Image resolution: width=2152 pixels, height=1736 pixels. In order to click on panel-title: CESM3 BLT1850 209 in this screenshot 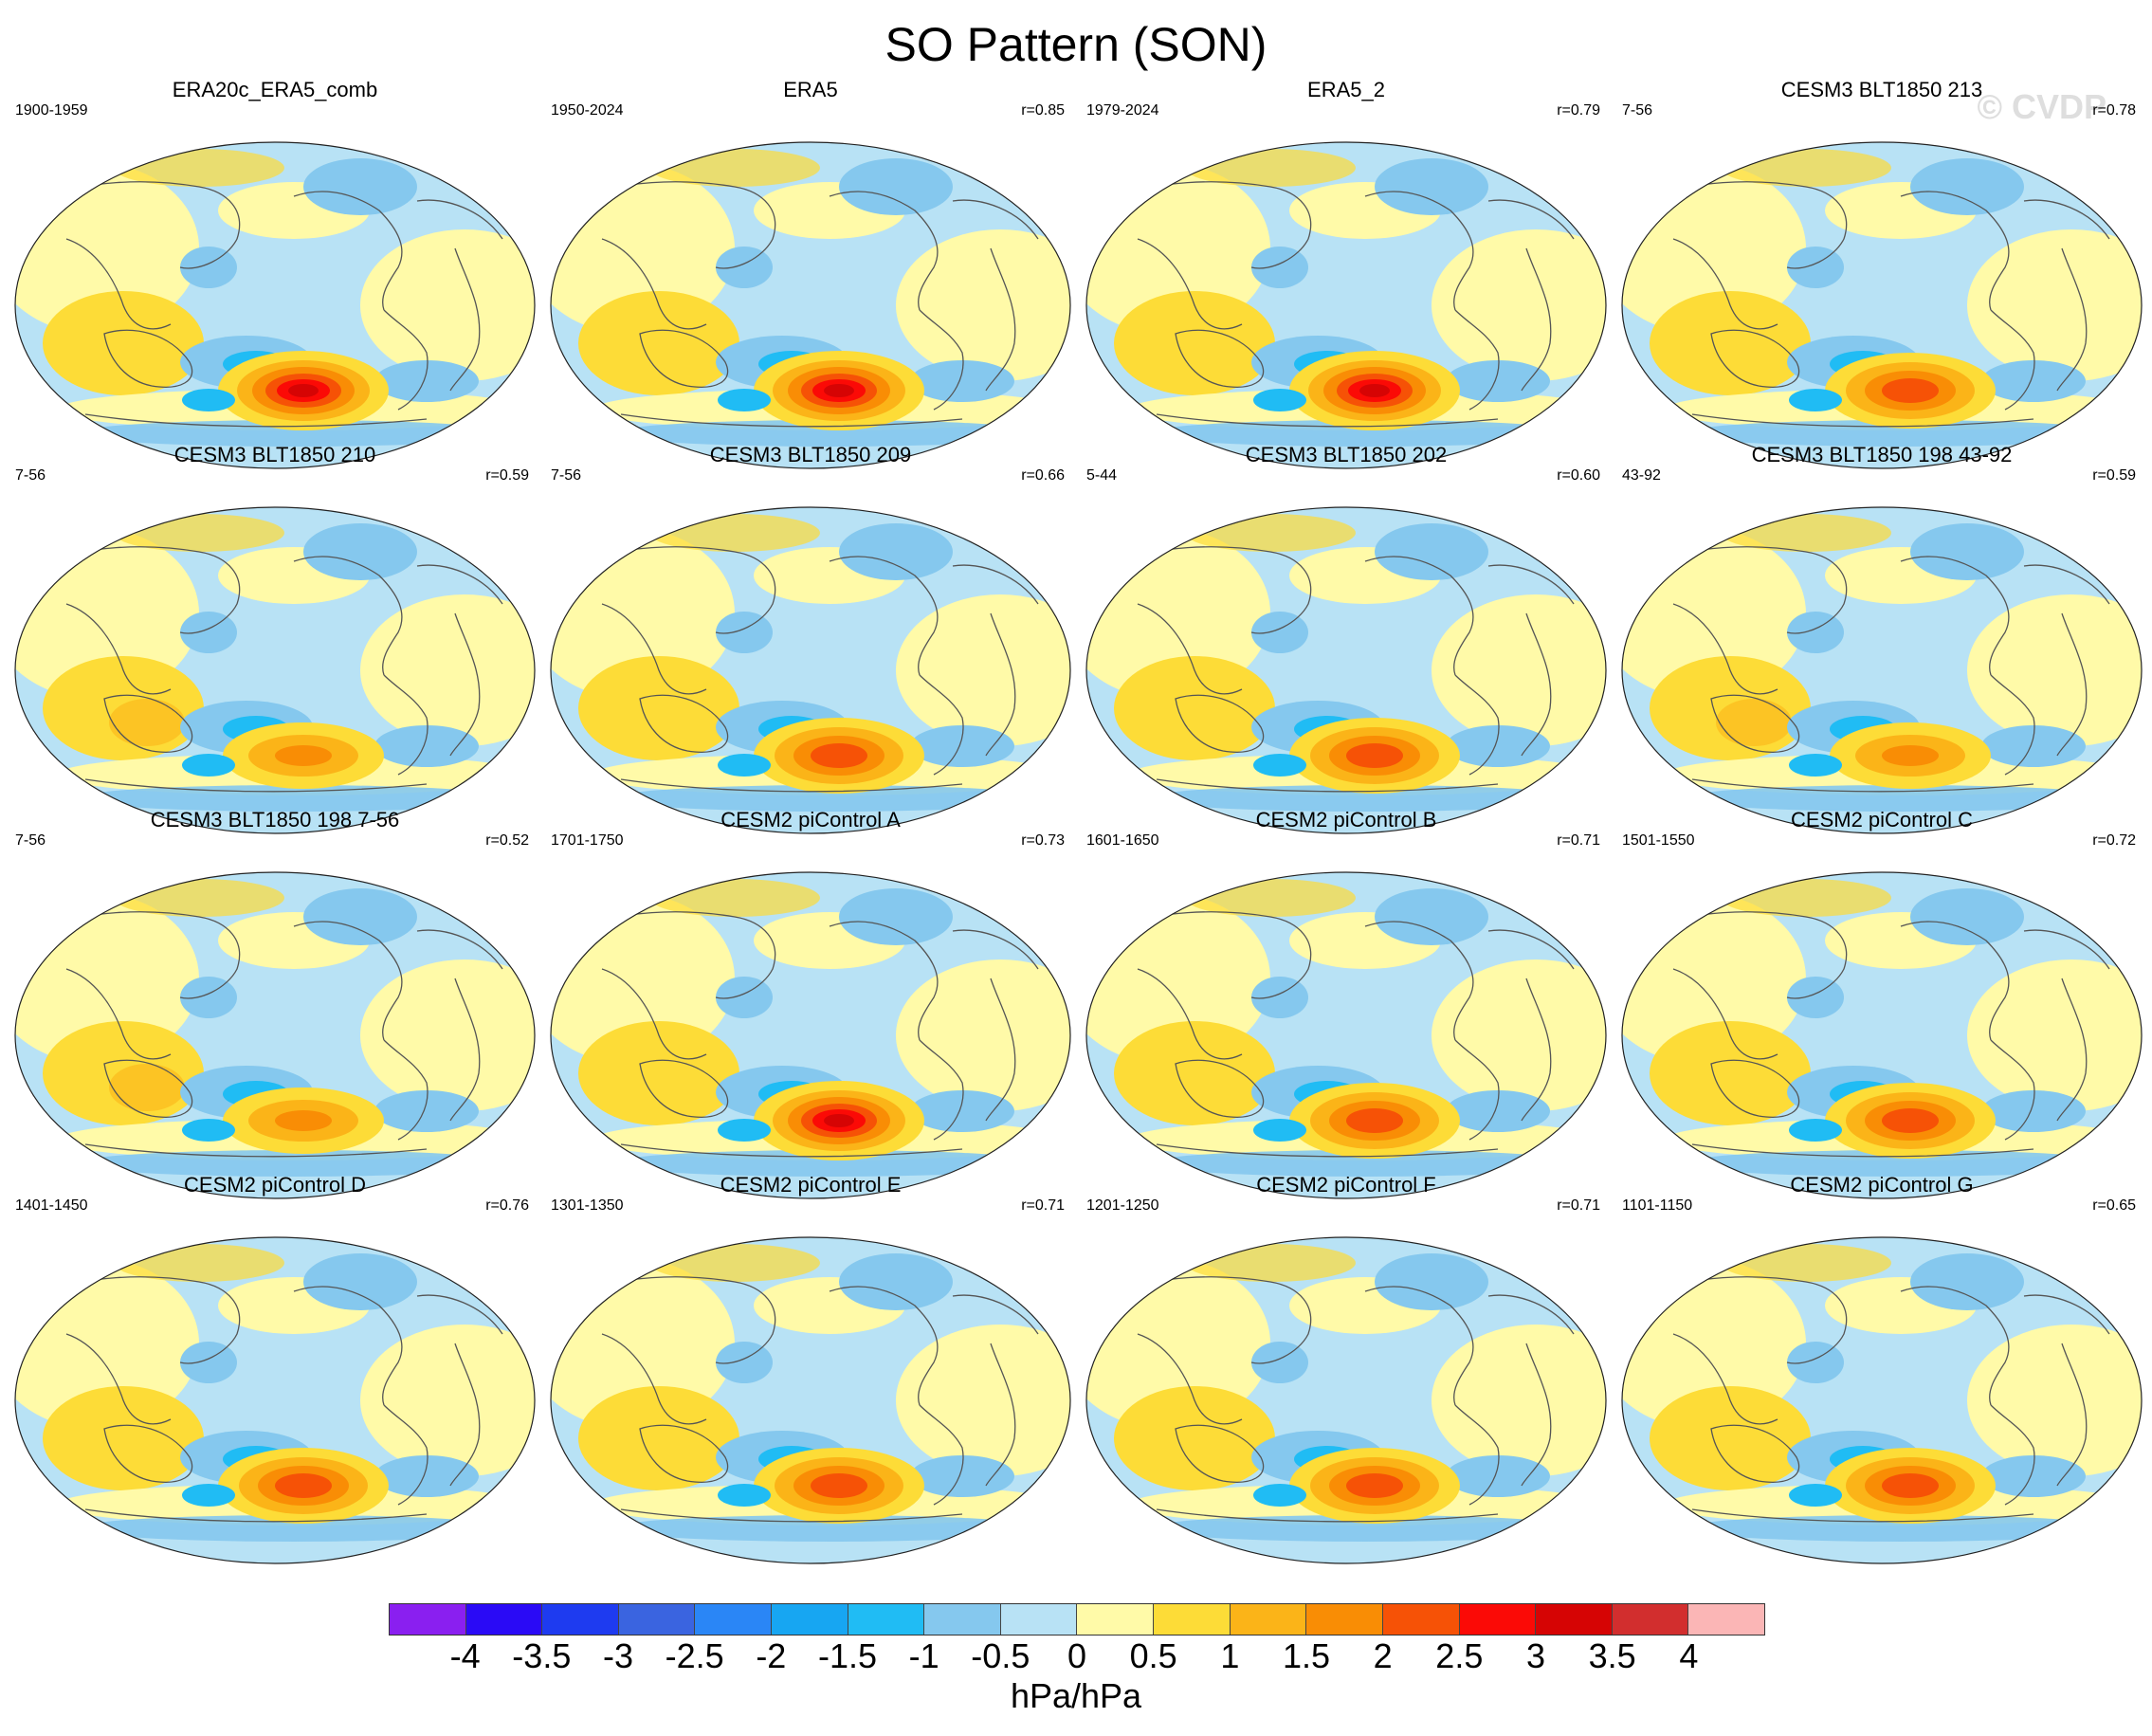, I will do `click(811, 454)`.